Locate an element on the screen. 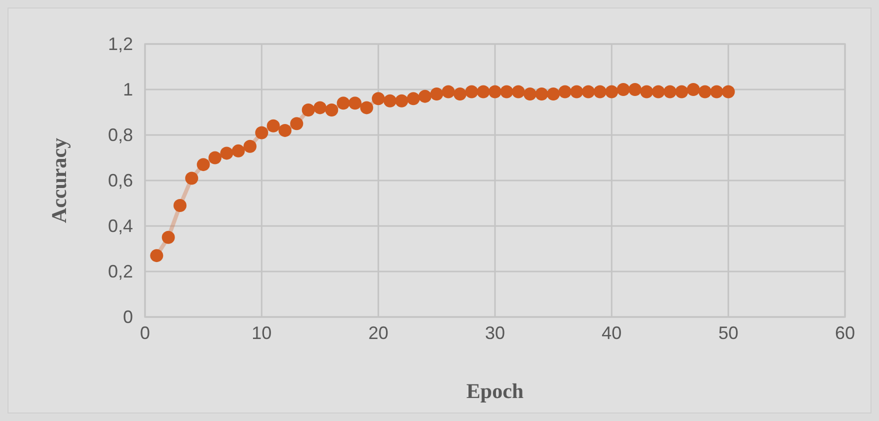  x-tick-label: 40 is located at coordinates (612, 333).